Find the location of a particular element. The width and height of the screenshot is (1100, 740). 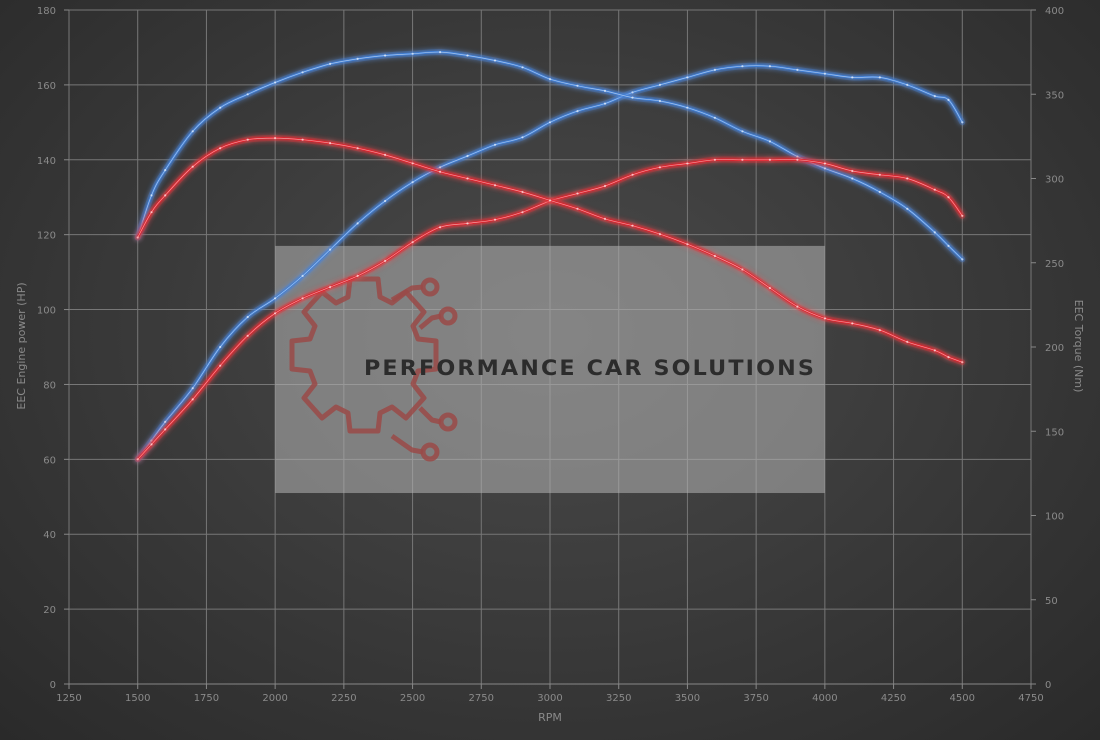

left-tick-label: 0 is located at coordinates (53, 685).